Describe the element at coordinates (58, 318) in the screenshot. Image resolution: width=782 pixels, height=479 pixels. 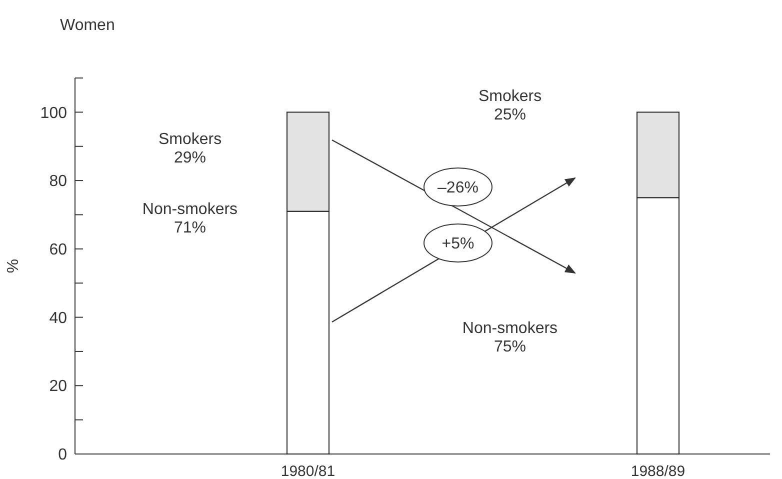
I see `y-tick-label: 40` at that location.